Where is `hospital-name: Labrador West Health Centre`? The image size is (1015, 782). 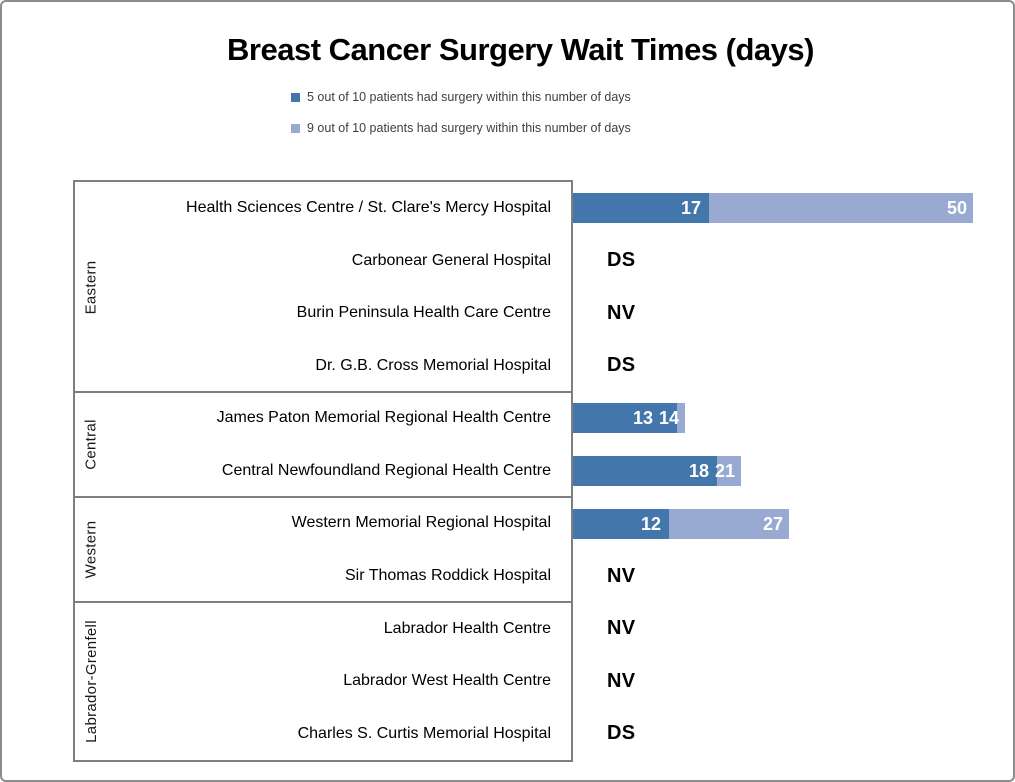
hospital-name: Labrador West Health Centre is located at coordinates (447, 681).